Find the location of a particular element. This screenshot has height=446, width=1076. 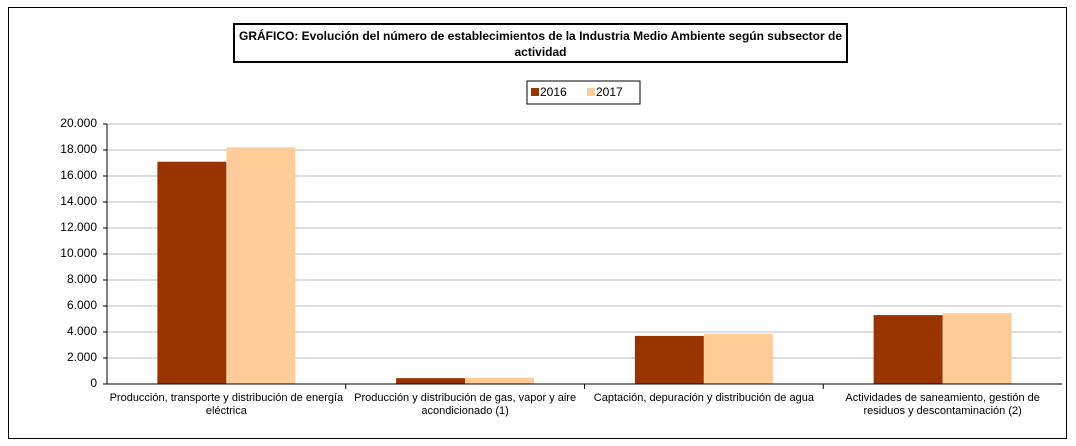

legend-label: 2017 is located at coordinates (609, 92).